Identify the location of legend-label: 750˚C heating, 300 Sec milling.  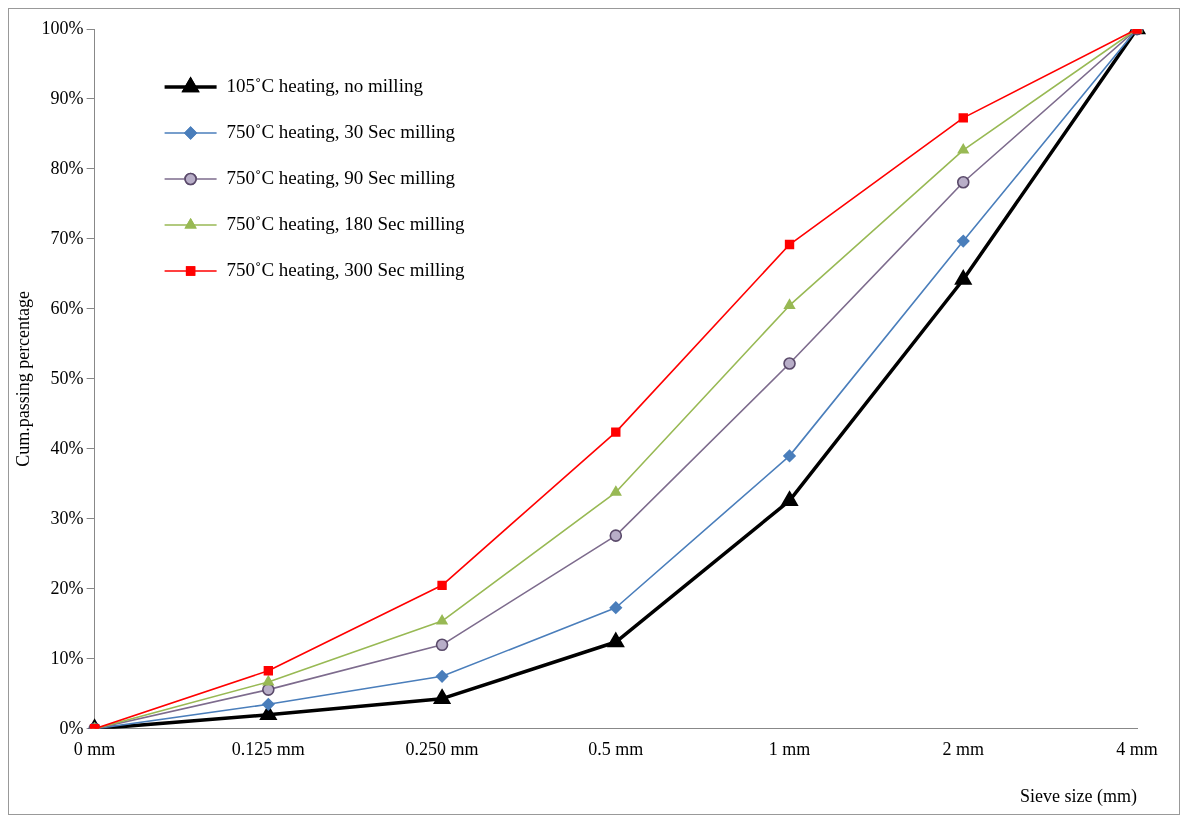
(346, 269).